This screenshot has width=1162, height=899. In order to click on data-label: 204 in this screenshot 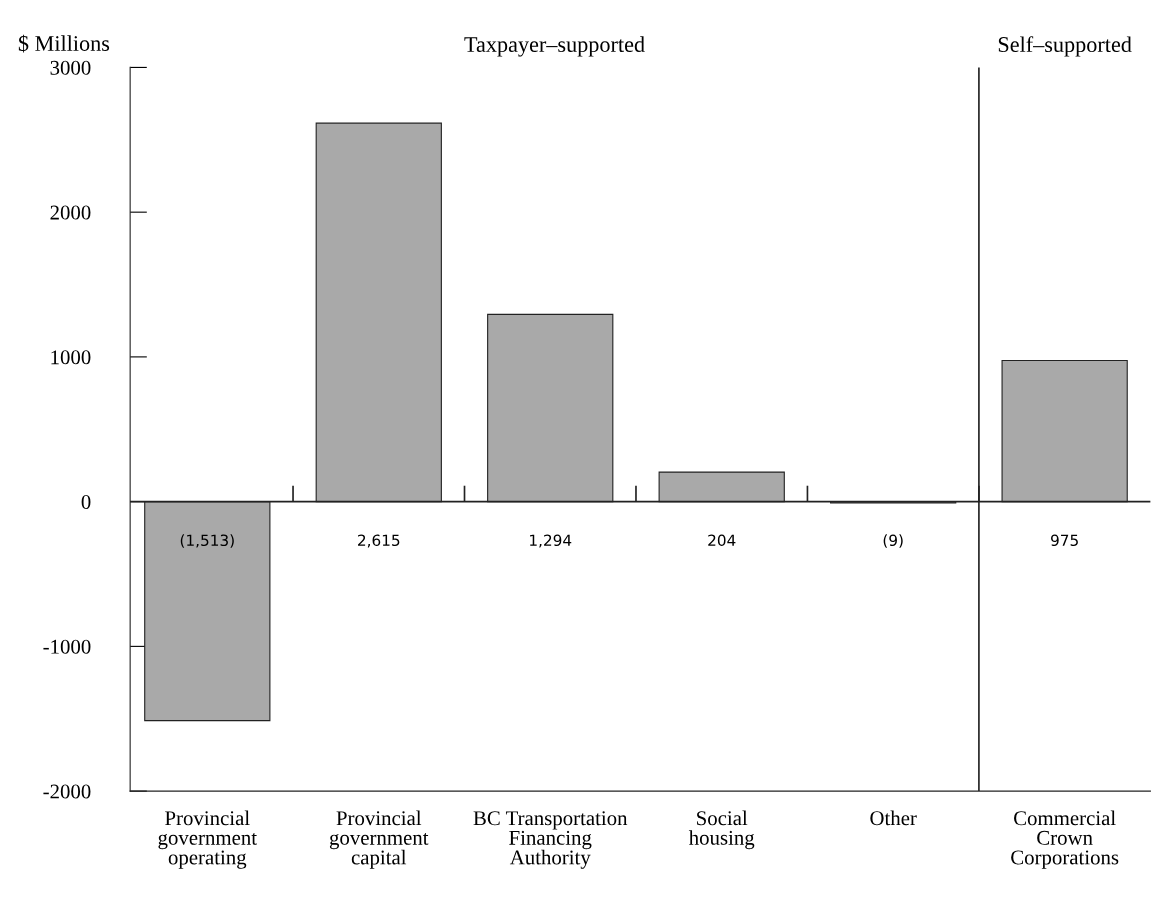, I will do `click(722, 540)`.